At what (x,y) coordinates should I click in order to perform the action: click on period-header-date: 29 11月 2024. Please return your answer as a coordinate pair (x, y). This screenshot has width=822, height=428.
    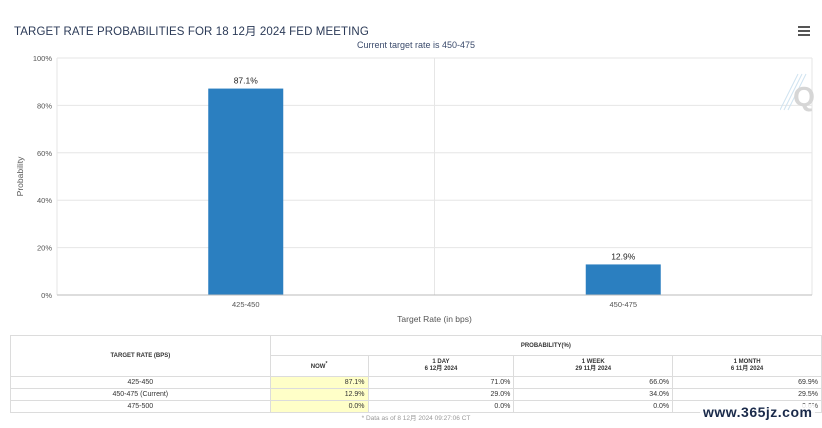
    Looking at the image, I should click on (593, 369).